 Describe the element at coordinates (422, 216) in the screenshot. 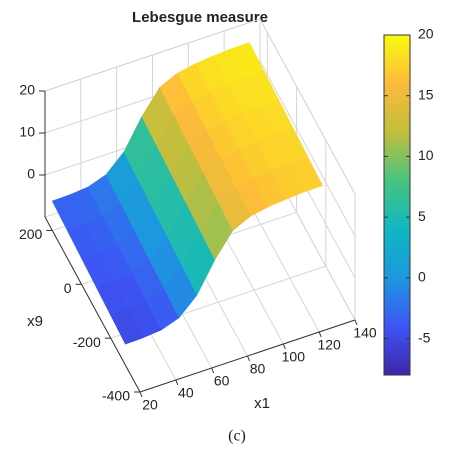

I see `colorbar-tick-label: 5` at that location.